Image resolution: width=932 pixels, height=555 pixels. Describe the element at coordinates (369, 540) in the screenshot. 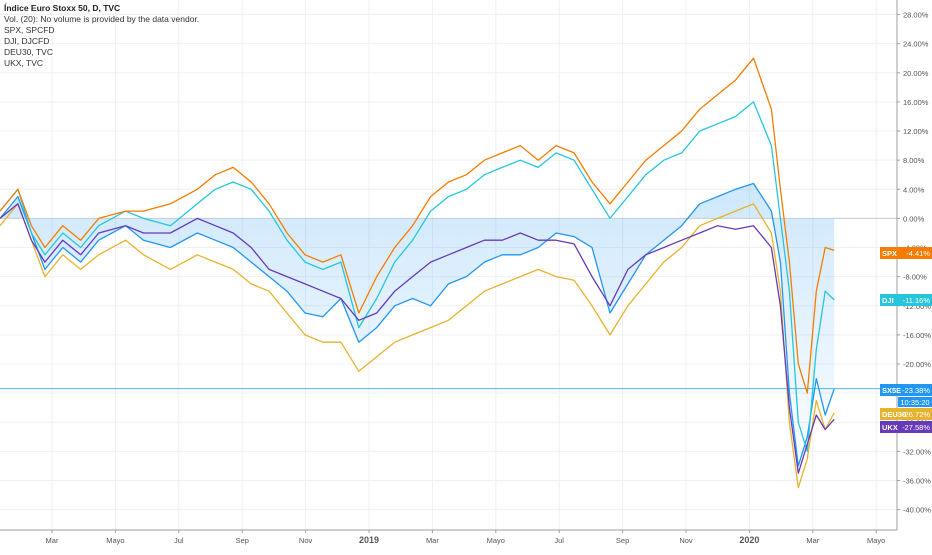

I see `x-tick-label: 2019` at that location.